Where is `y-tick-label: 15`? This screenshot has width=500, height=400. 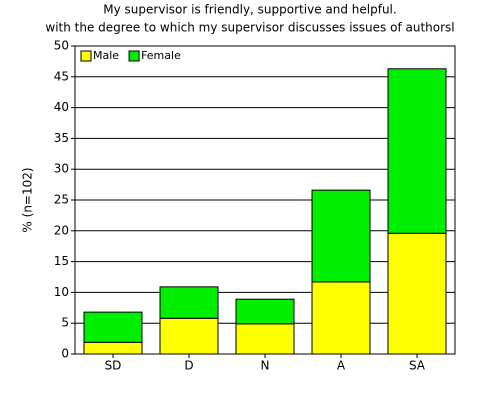
y-tick-label: 15 is located at coordinates (61, 261).